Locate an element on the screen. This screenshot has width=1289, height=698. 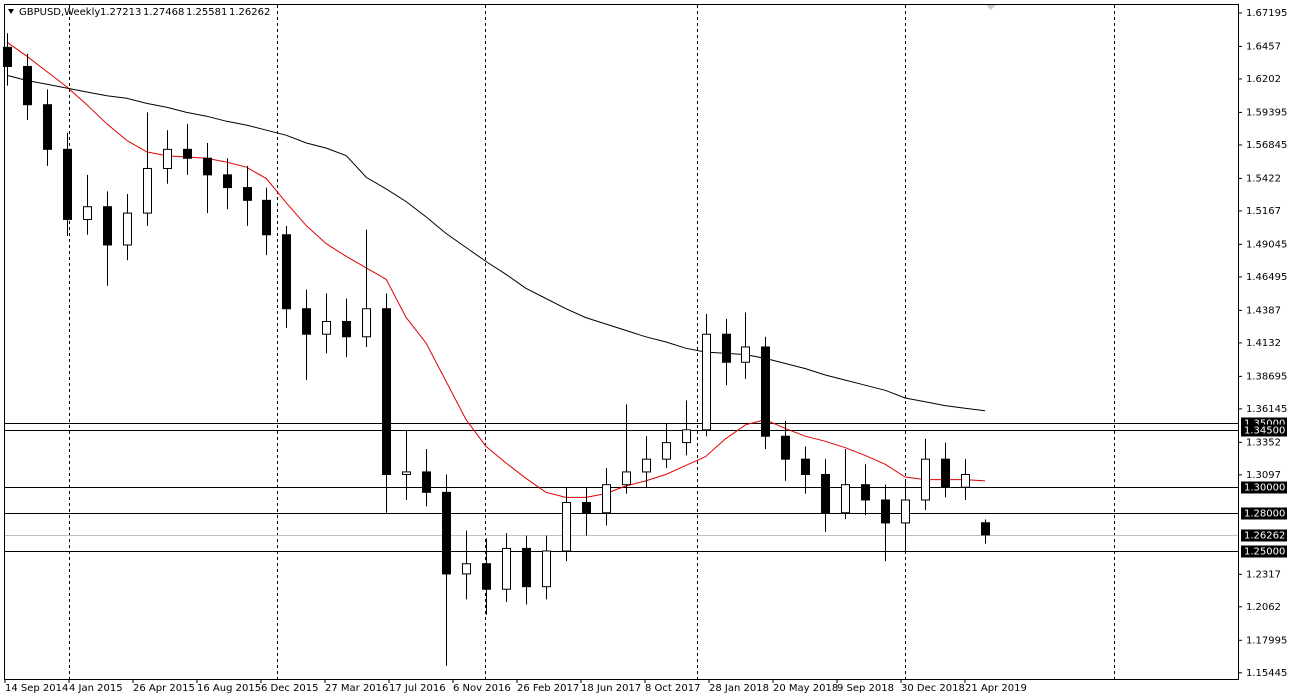
level-label: 1.30000 is located at coordinates (1264, 488).